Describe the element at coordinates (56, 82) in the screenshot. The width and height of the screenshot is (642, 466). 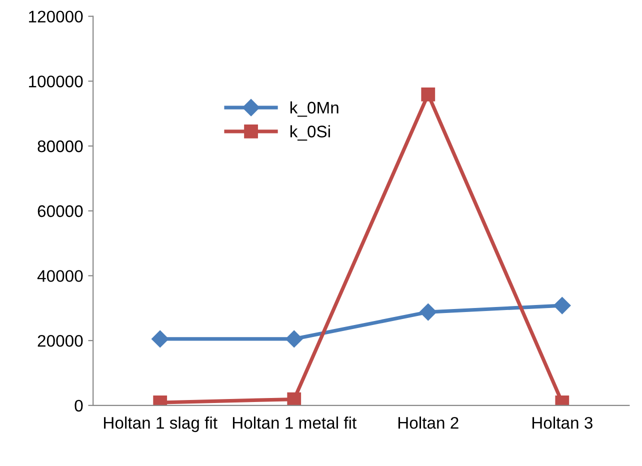
I see `y-tick-label: 100000` at that location.